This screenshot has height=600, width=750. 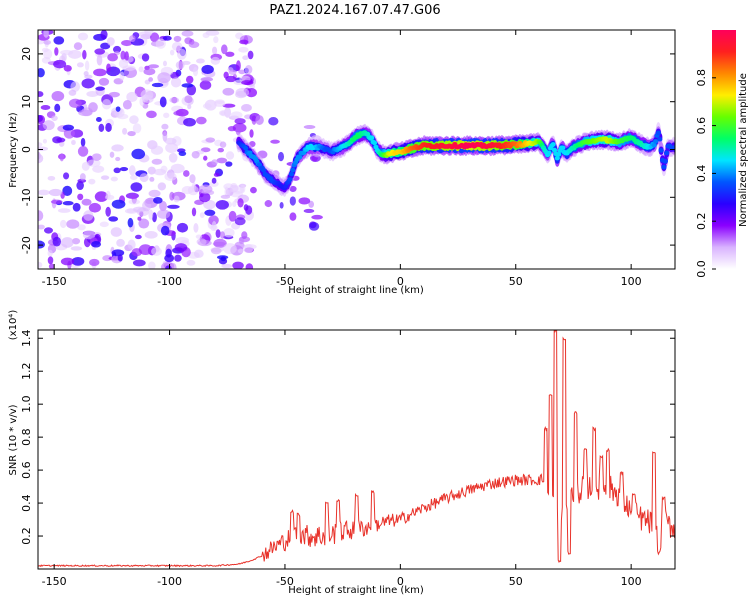 I want to click on snr-ytick-label: 1.2, so click(x=26, y=371).